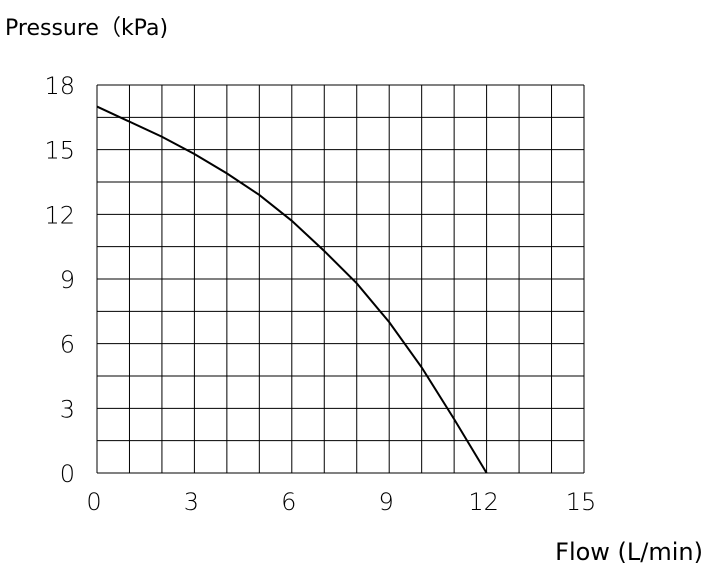  I want to click on x-tick-label: 12, so click(483, 502).